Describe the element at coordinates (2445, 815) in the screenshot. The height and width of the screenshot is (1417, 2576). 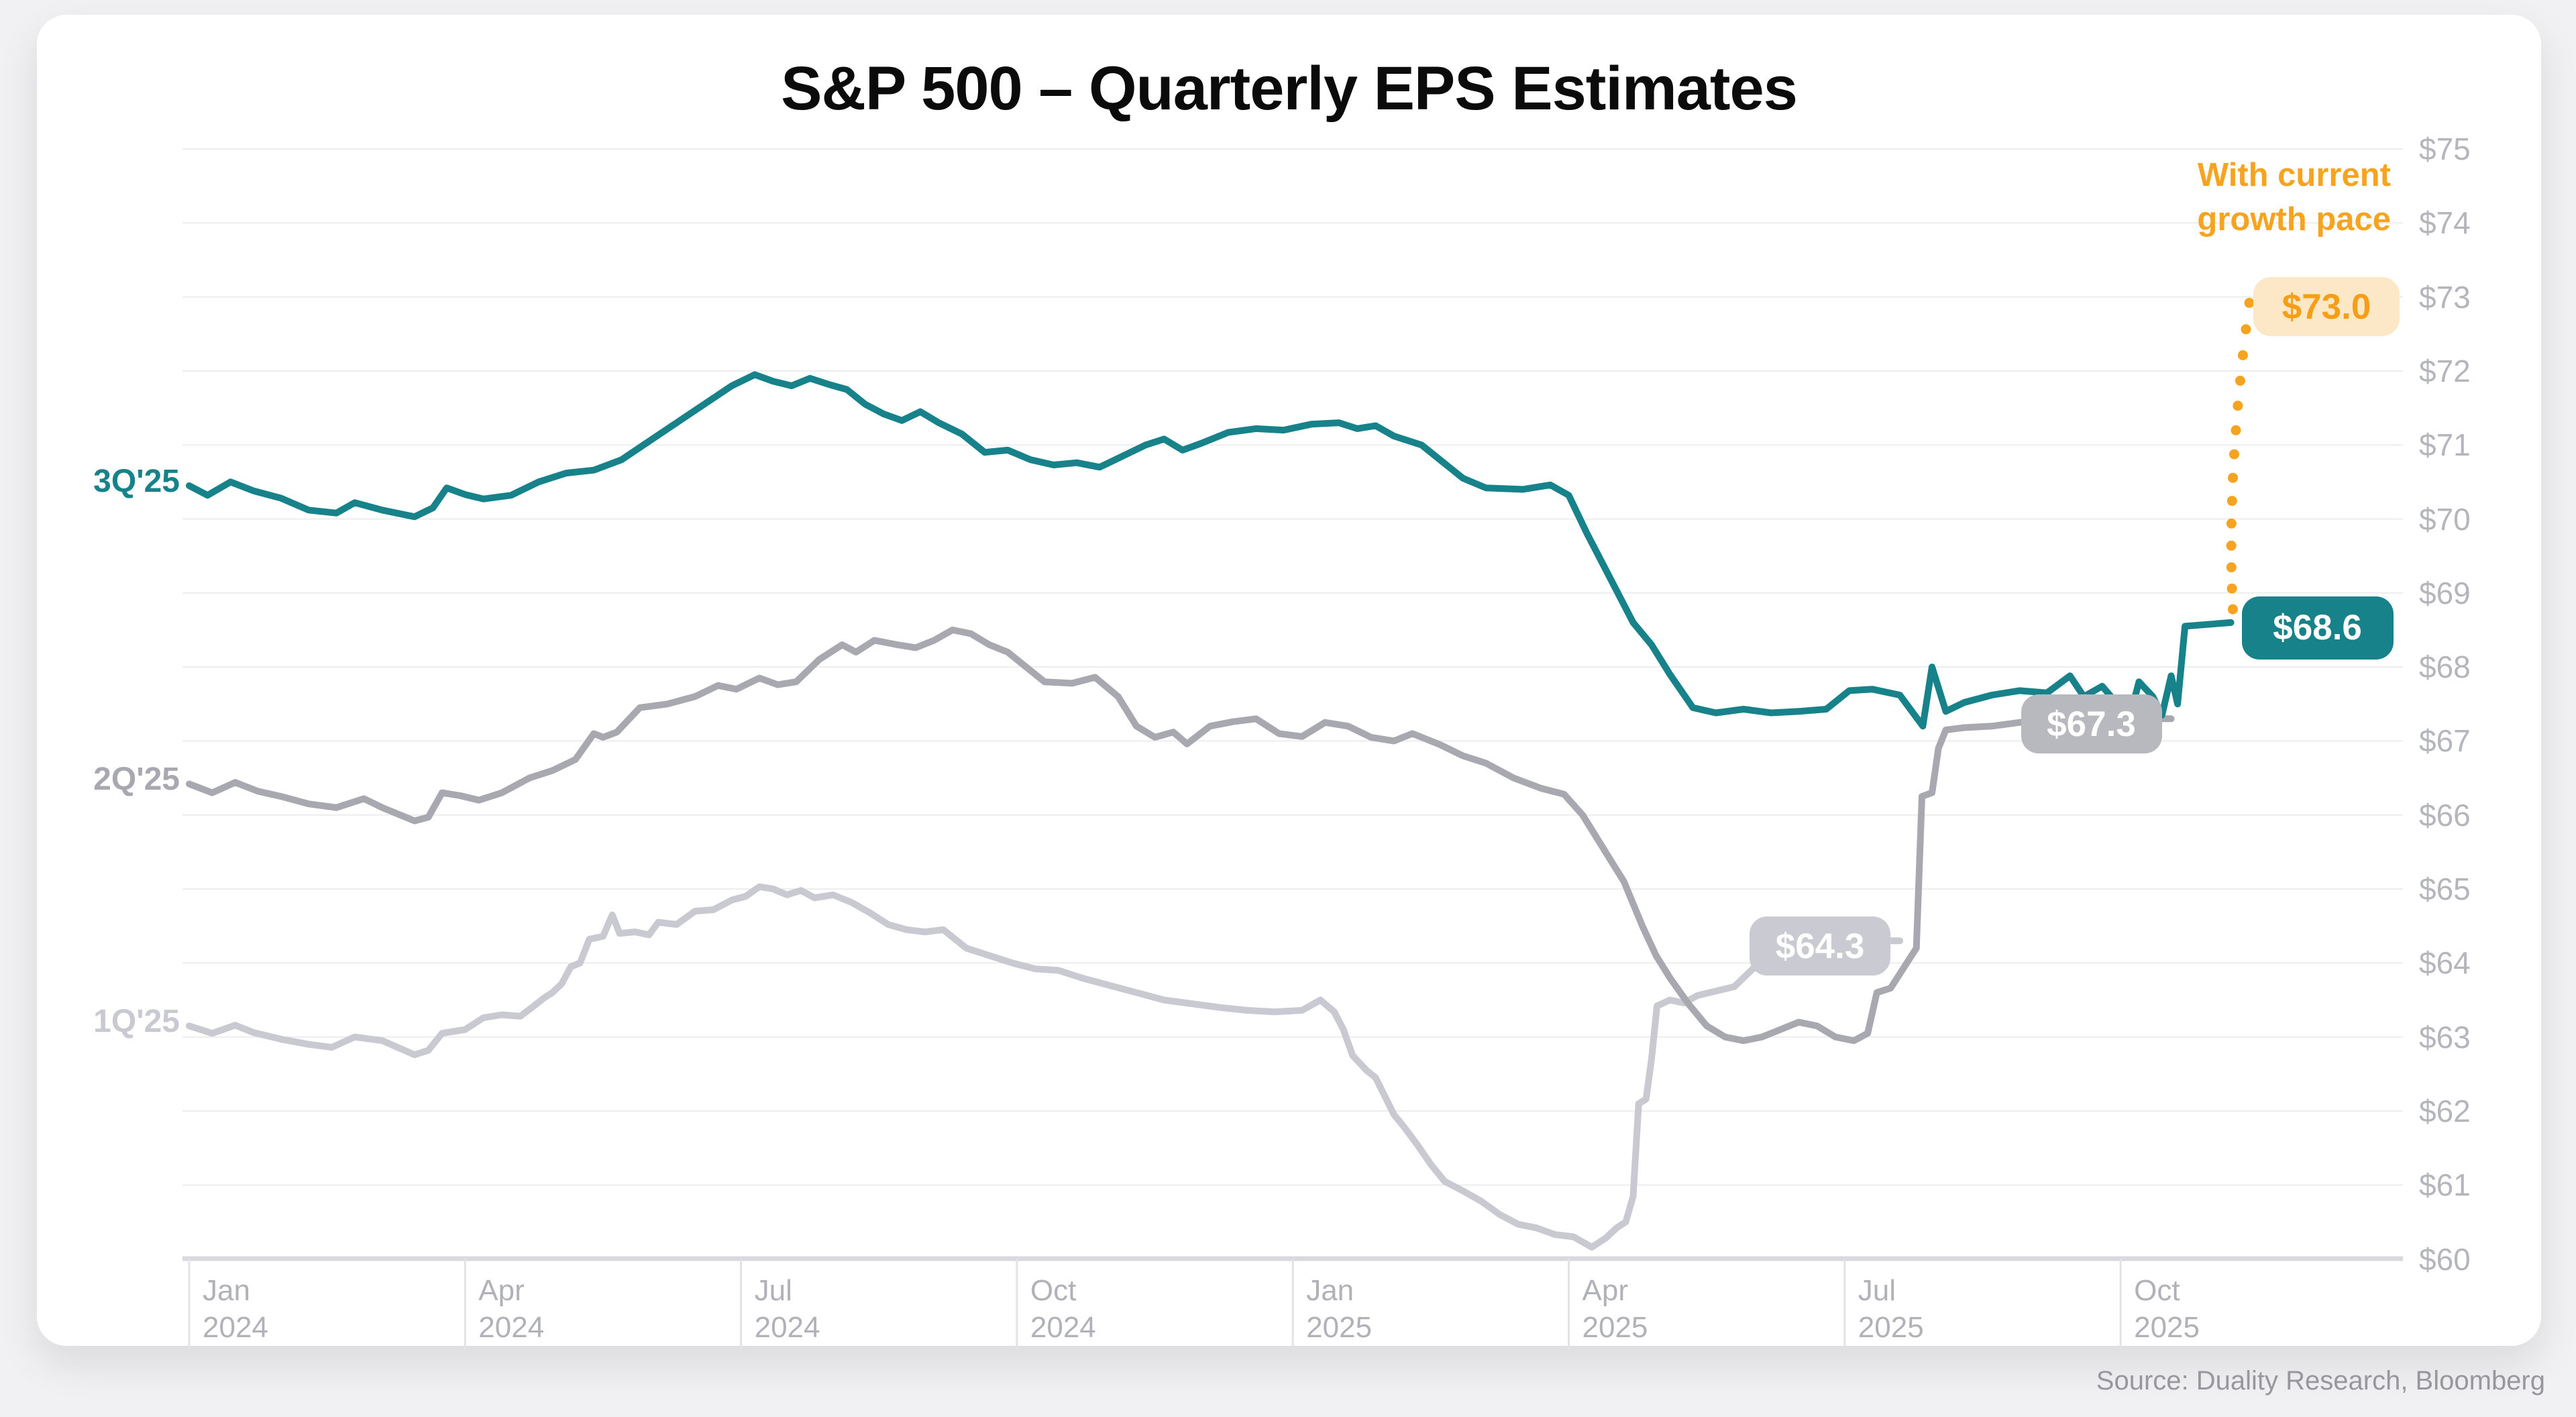
I see `y-axis-label: $66` at that location.